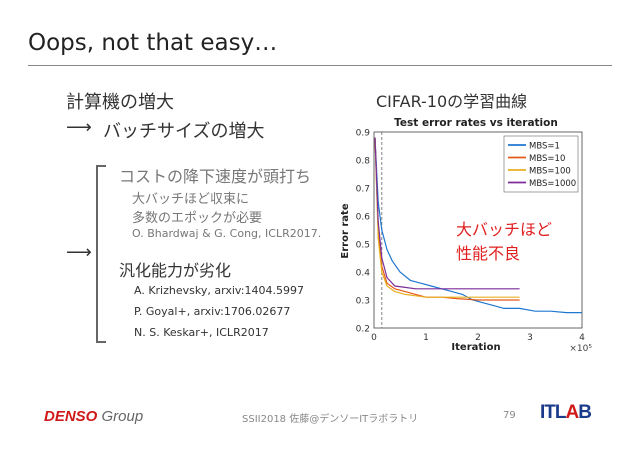  What do you see at coordinates (363, 190) in the screenshot?
I see `y-tick-label: 0.7` at bounding box center [363, 190].